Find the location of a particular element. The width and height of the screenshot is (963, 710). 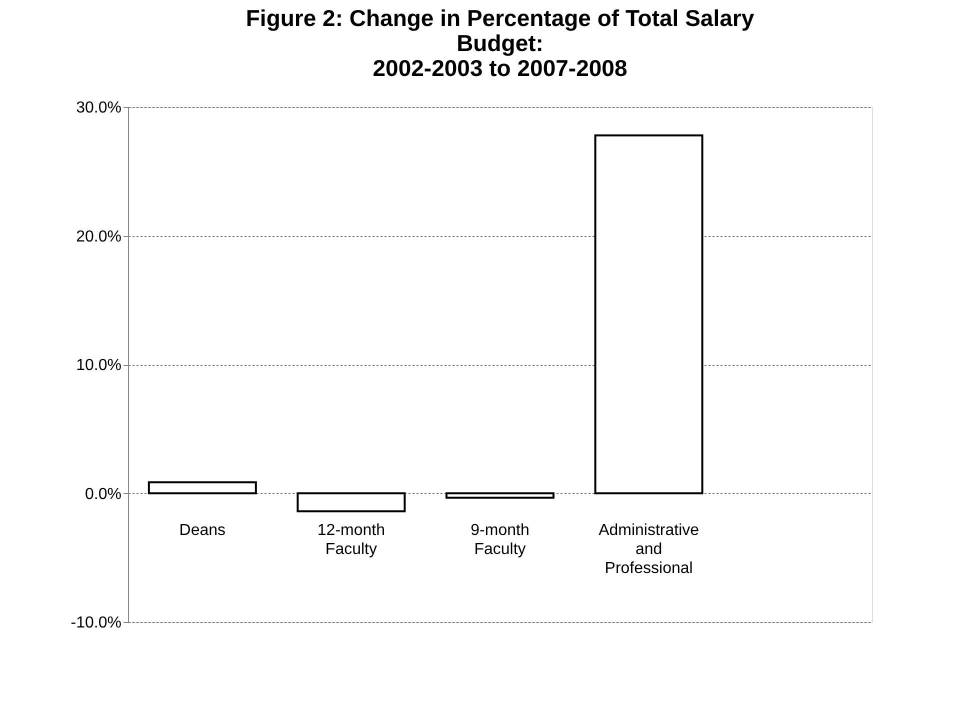

x-tick-label: Deans is located at coordinates (202, 530).